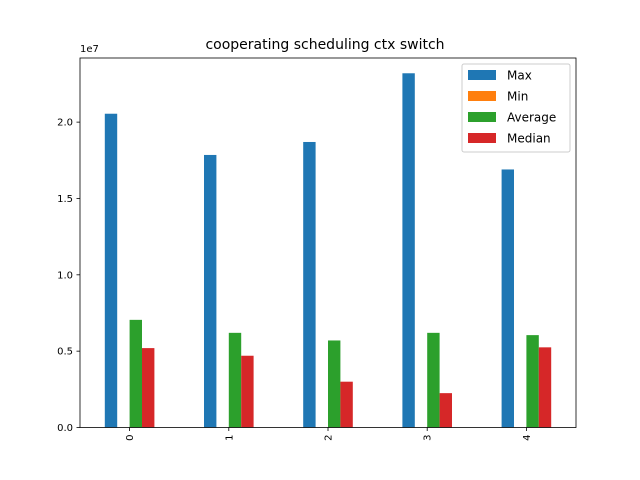  I want to click on y-axis-ticks: 0.0 0.5 1.0 1.5 2.0, so click(68, 276).